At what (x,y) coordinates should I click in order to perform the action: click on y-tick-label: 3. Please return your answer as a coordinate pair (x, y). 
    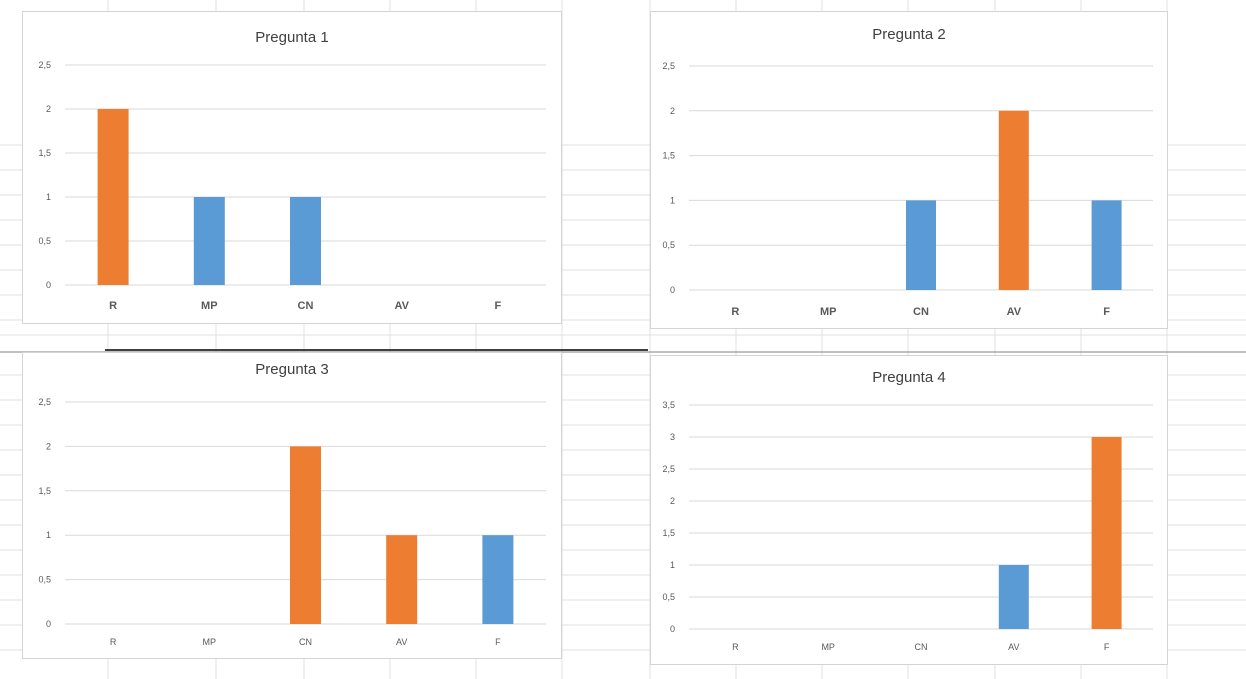
    Looking at the image, I should click on (672, 437).